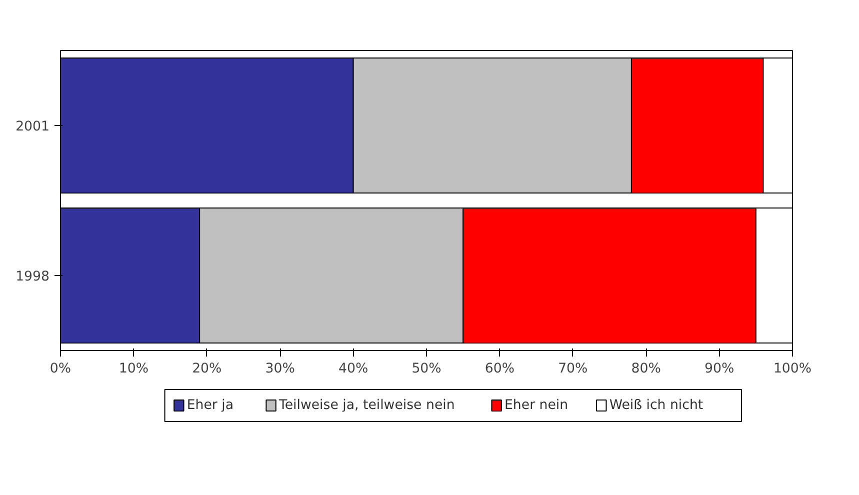 Image resolution: width=859 pixels, height=495 pixels. I want to click on x-tick-label: 30%, so click(280, 369).